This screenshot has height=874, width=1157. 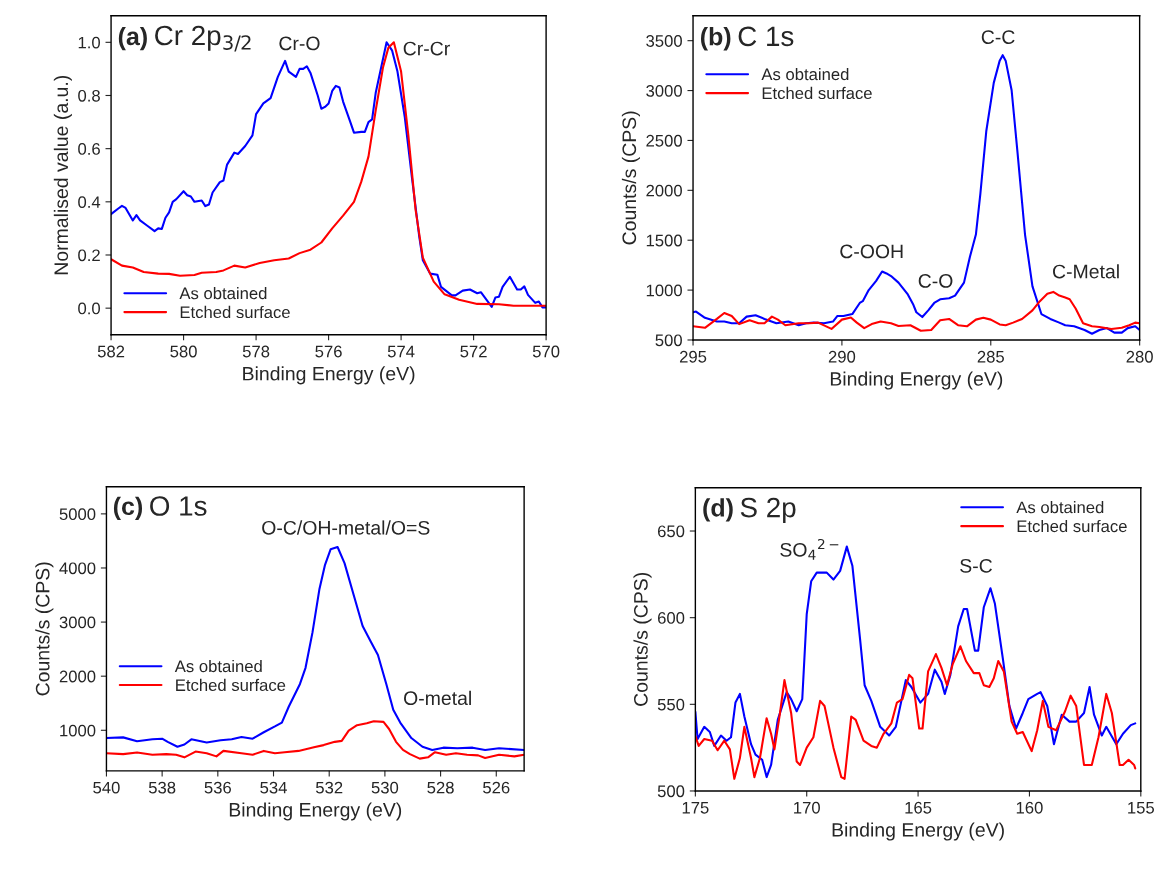 I want to click on x-tick-label: 285, so click(x=990, y=356).